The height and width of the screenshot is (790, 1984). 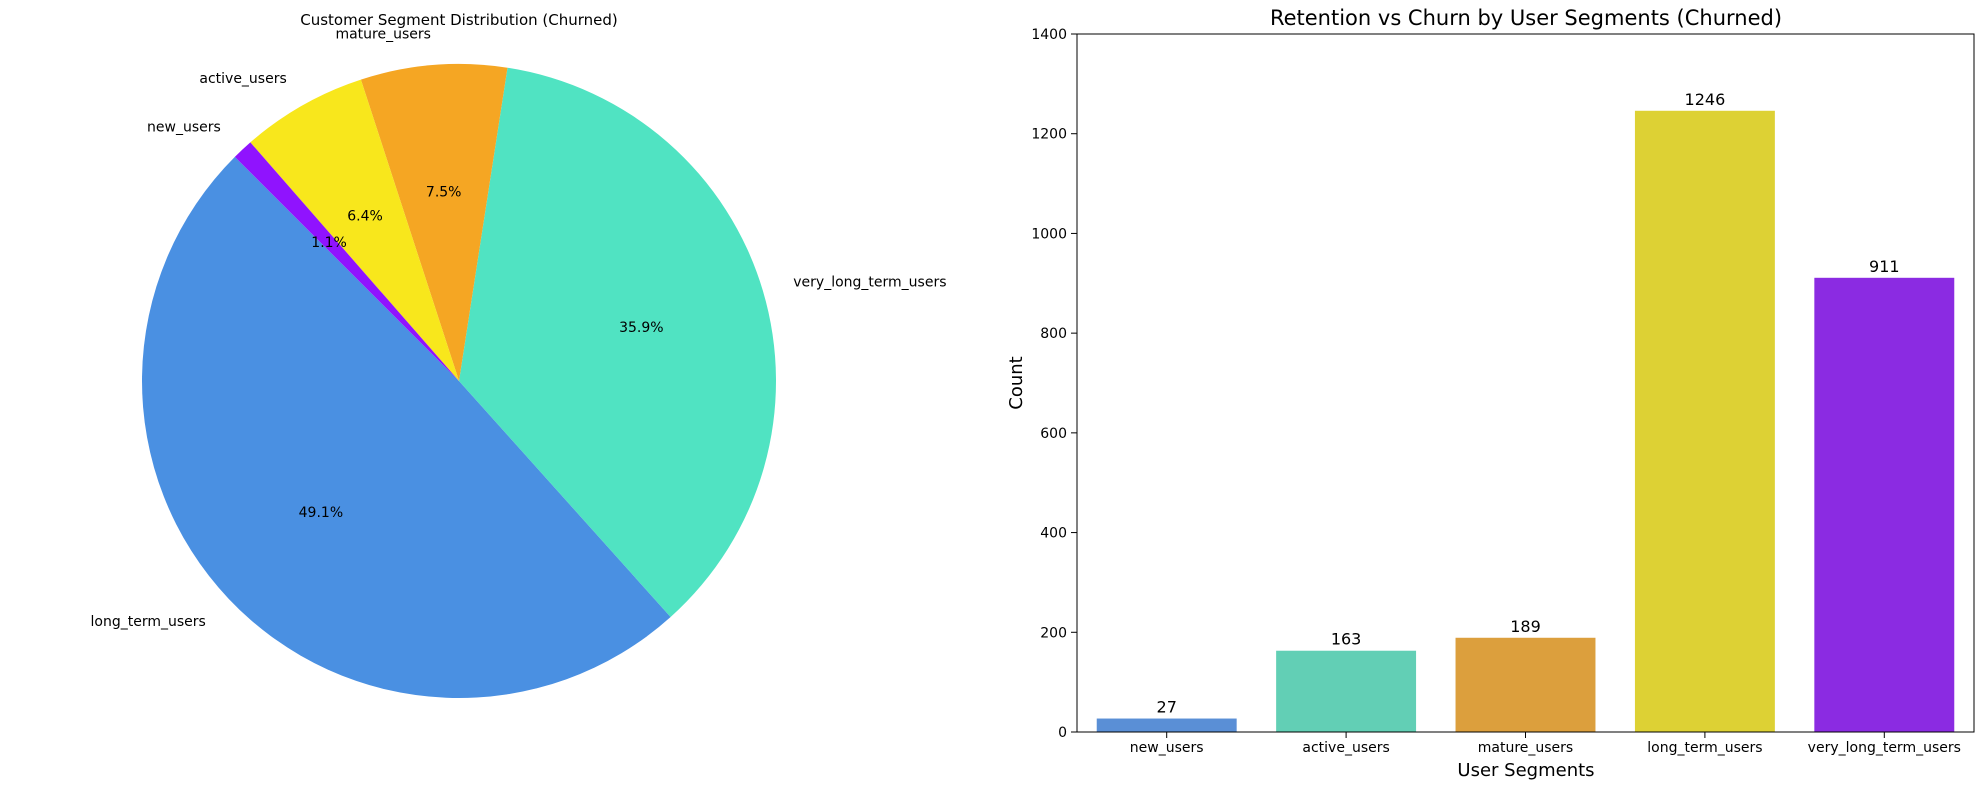 I want to click on y-tick-label: 1400, so click(x=1049, y=35).